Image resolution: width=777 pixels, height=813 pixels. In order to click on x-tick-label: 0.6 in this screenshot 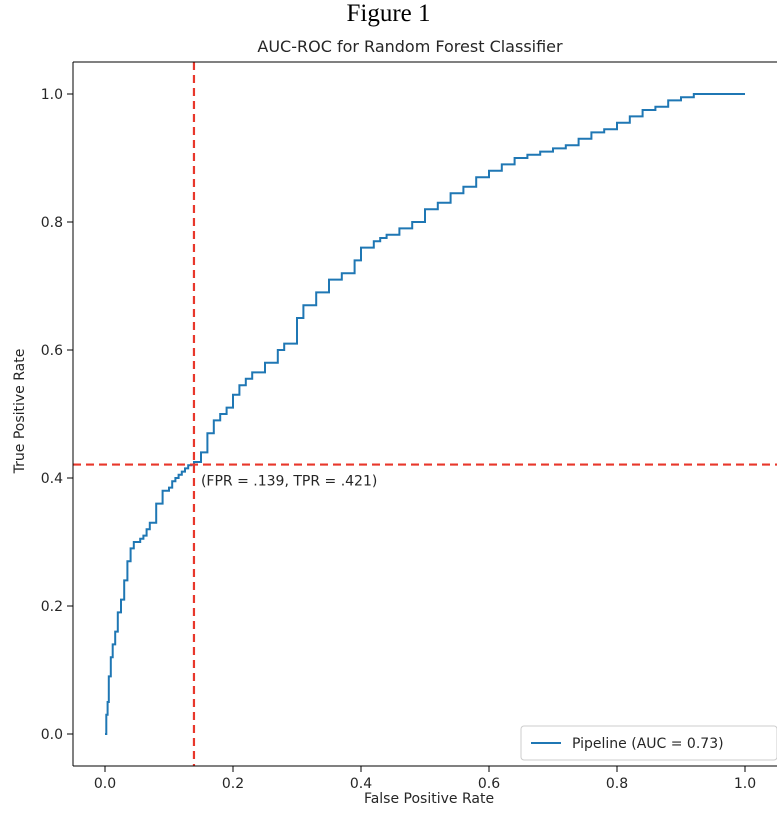, I will do `click(489, 784)`.